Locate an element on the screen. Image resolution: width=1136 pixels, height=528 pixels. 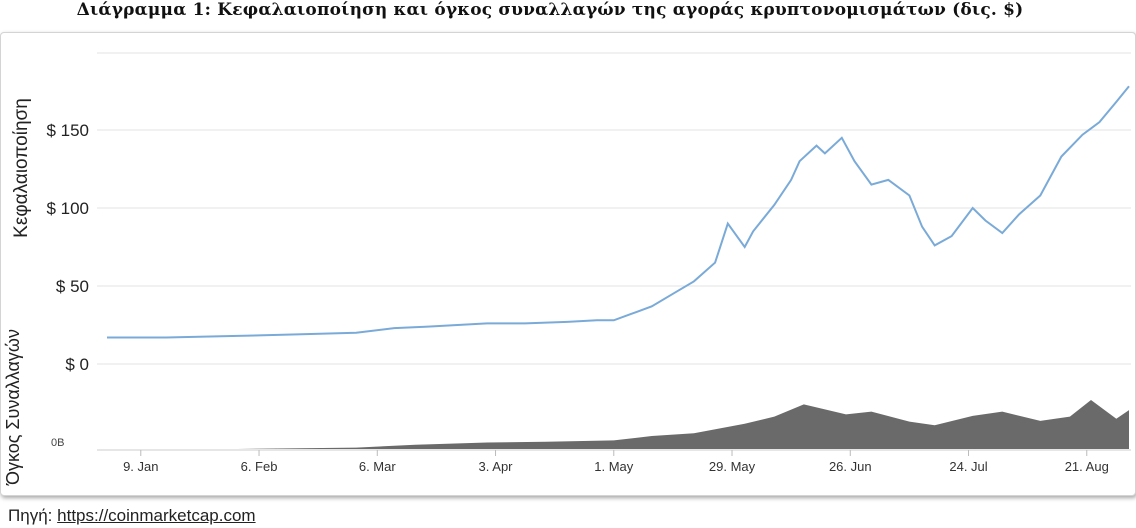
cap-y-axis-title: Κεφαλαιοποίηση is located at coordinates (21, 168).